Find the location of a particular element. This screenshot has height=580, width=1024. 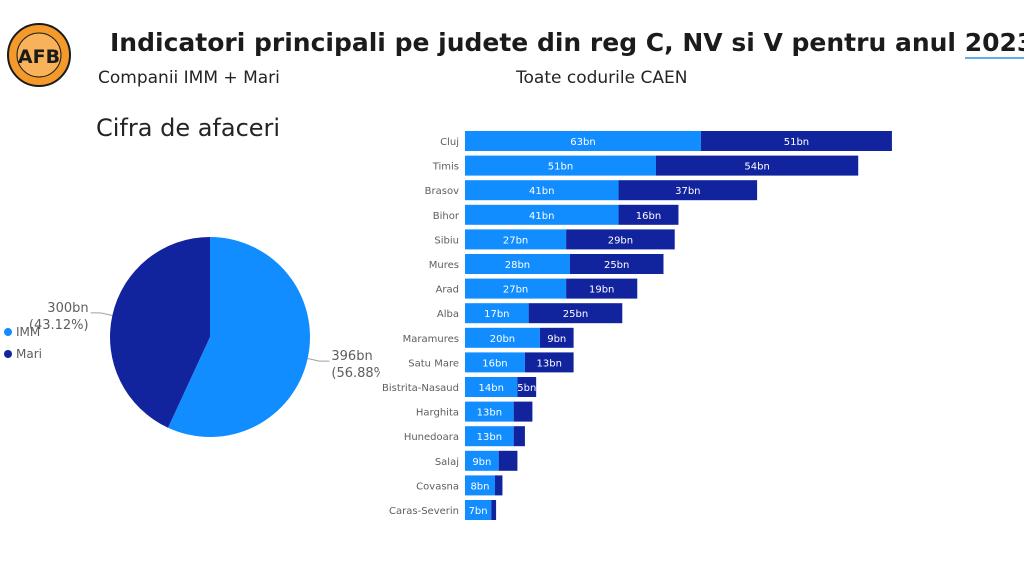

category-label: Maramures is located at coordinates (431, 339).